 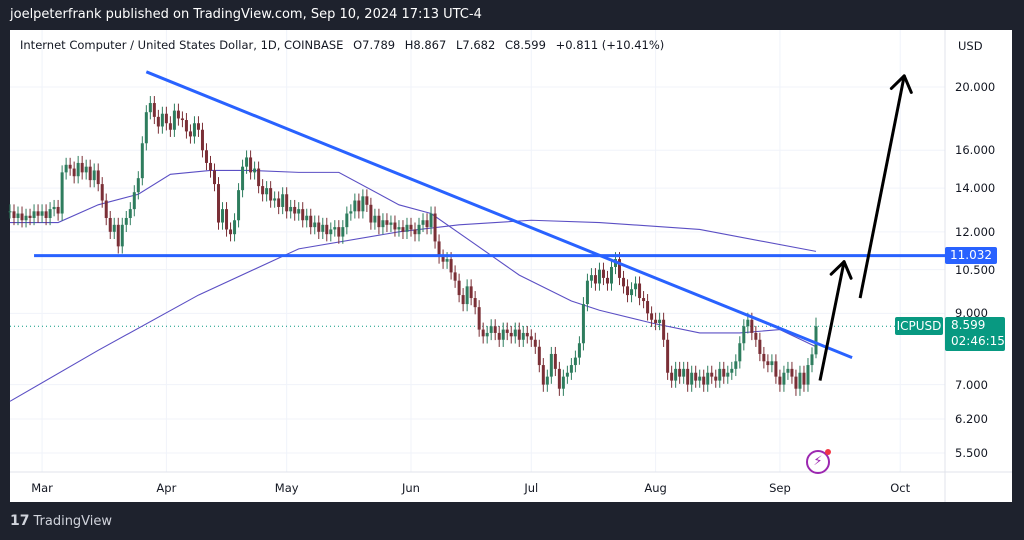 What do you see at coordinates (525, 45) in the screenshot?
I see `close-value: C8.599` at bounding box center [525, 45].